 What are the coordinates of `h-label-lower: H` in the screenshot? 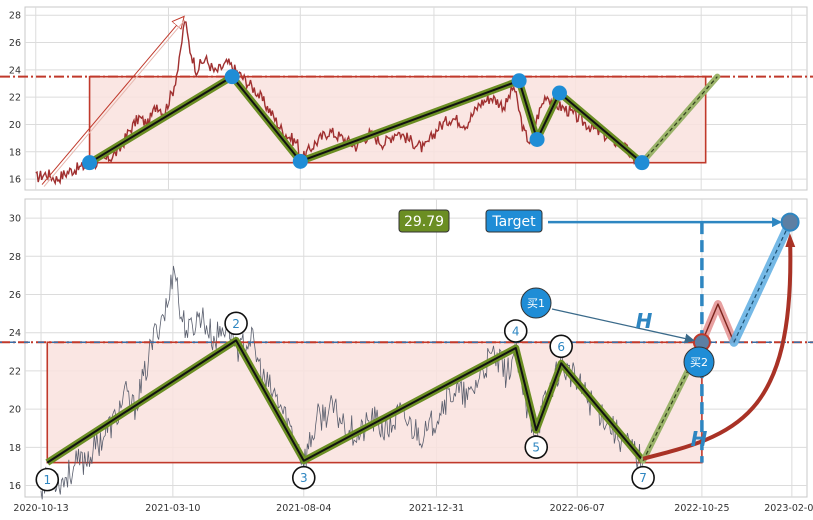 It's located at (699, 439).